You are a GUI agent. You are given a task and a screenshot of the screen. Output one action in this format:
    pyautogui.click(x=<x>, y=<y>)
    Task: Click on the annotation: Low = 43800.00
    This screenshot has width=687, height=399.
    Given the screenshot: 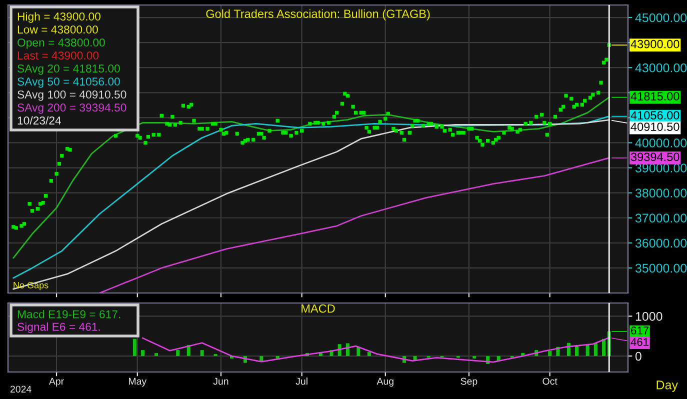 What is the action you would take?
    pyautogui.click(x=58, y=29)
    